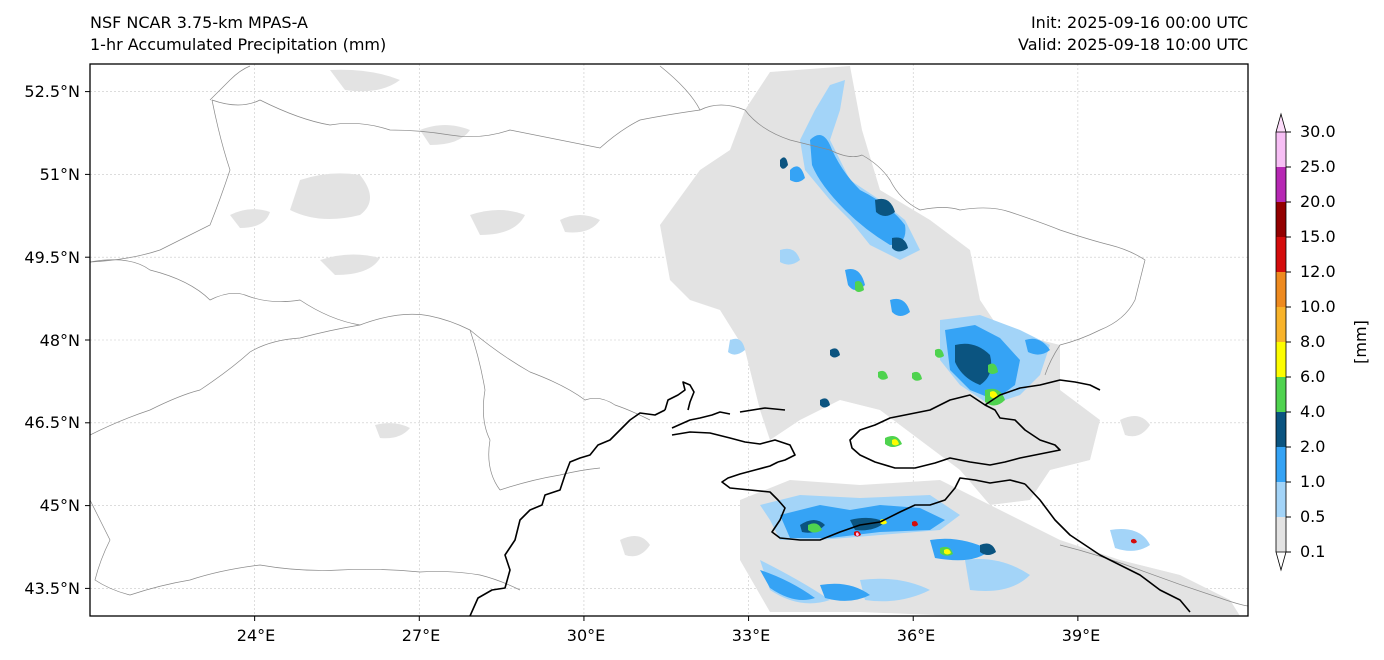 This screenshot has width=1384, height=660. I want to click on colorbar-under-extension, so click(1281, 561).